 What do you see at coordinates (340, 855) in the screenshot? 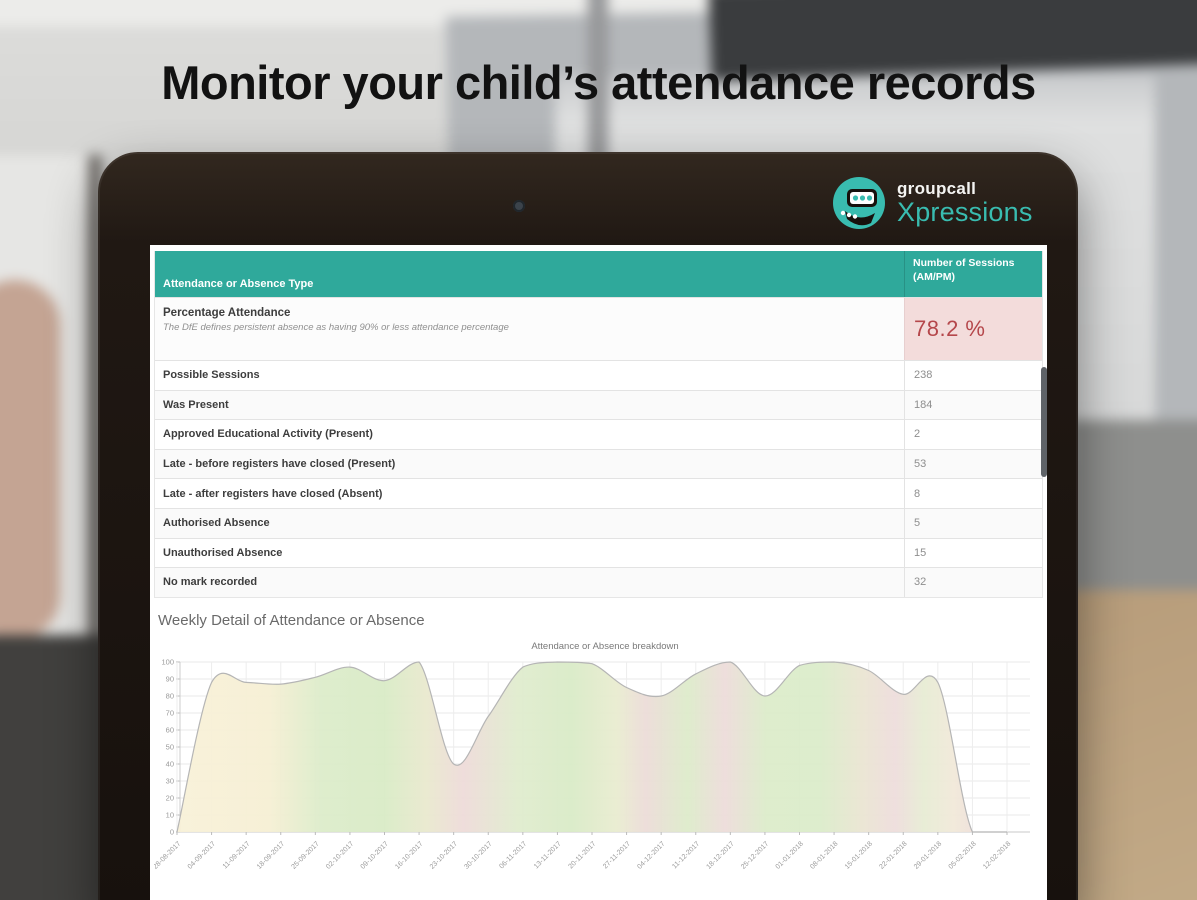
I see `svg-text: 02-10-2017` at bounding box center [340, 855].